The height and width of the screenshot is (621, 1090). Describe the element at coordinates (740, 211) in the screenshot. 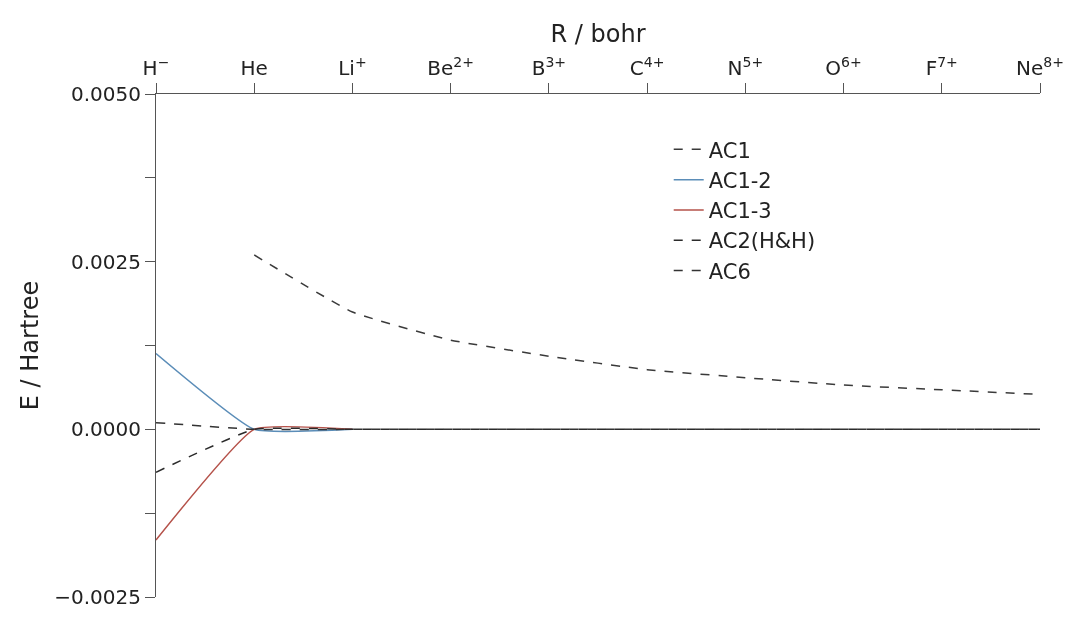

I see `legend-label: AC1-3` at that location.